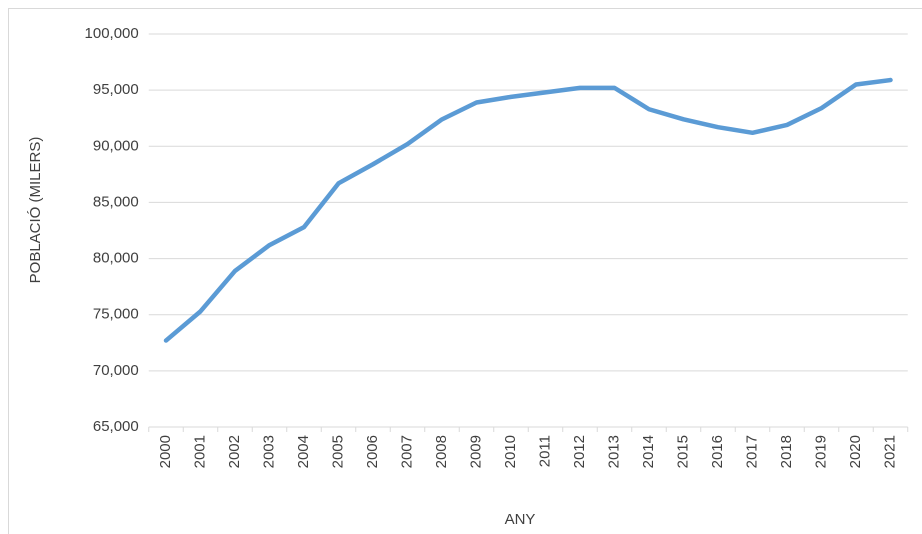 Image resolution: width=922 pixels, height=534 pixels. Describe the element at coordinates (372, 451) in the screenshot. I see `x-tick-label: 2006` at that location.